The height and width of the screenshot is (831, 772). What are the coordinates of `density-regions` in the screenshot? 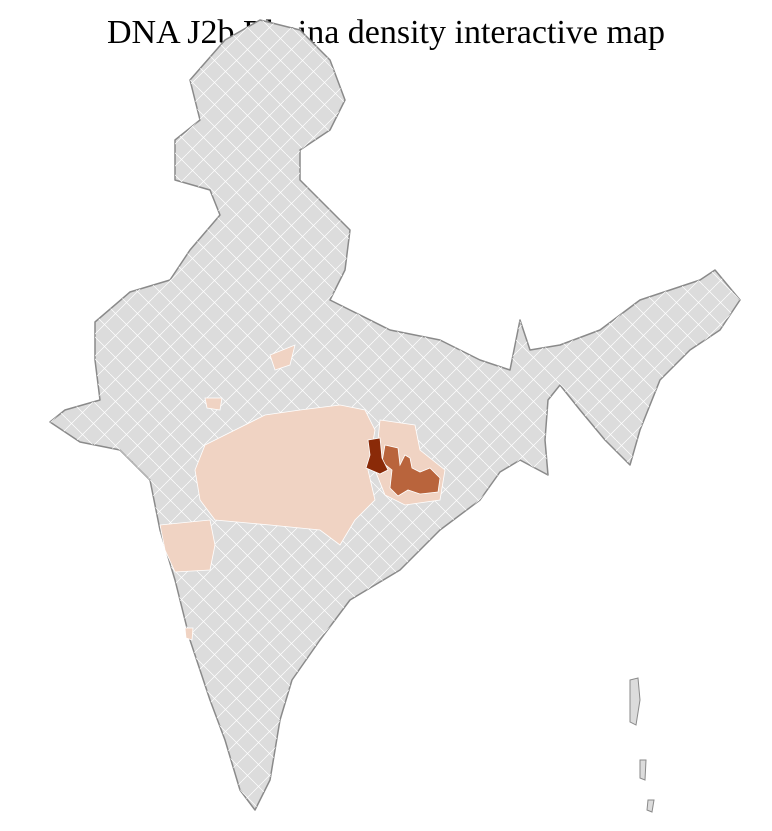 It's located at (302, 492).